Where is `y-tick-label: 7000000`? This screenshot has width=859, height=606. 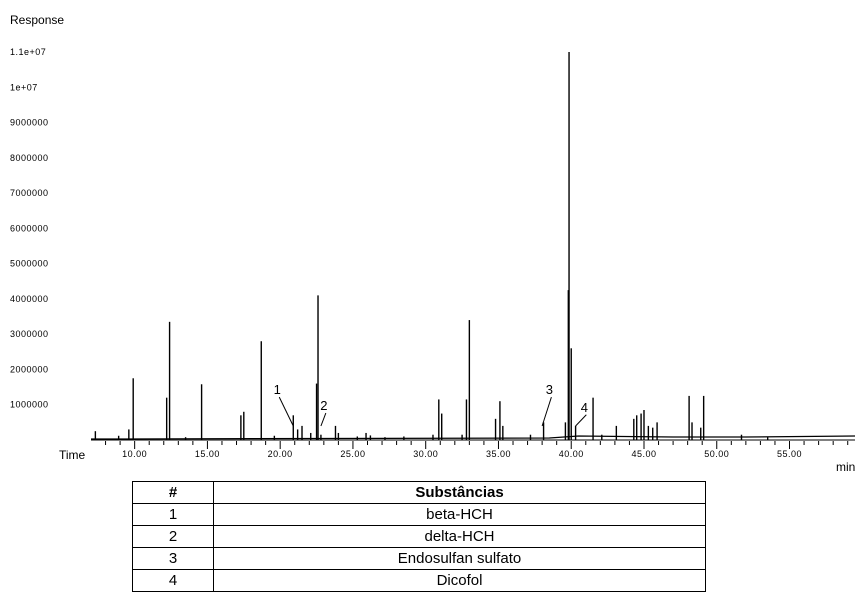
y-tick-label: 7000000 is located at coordinates (29, 193).